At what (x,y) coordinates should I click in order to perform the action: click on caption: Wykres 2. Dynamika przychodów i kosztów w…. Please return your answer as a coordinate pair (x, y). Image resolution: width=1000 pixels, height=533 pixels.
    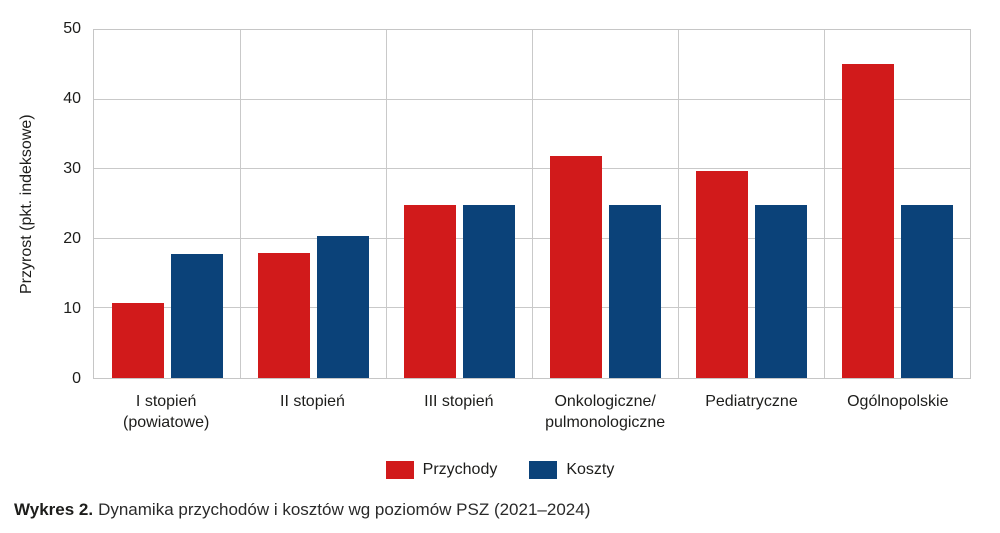
    Looking at the image, I should click on (302, 510).